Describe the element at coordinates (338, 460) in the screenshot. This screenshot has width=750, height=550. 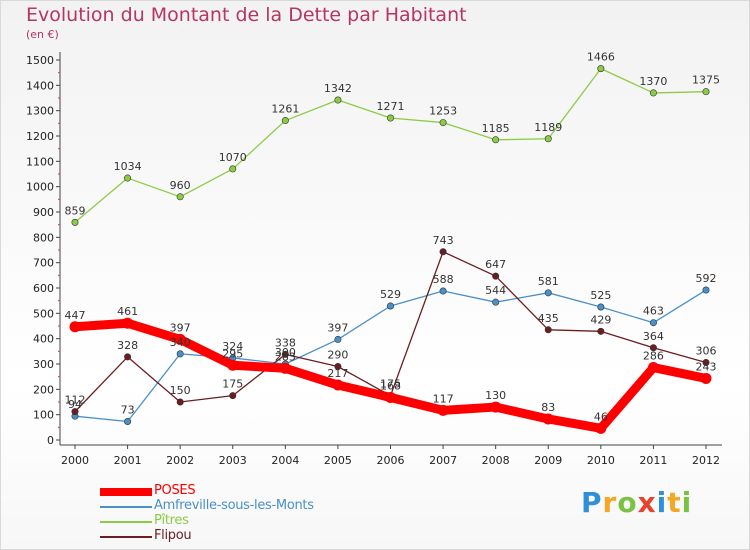
I see `x-tick-label: 2005` at that location.